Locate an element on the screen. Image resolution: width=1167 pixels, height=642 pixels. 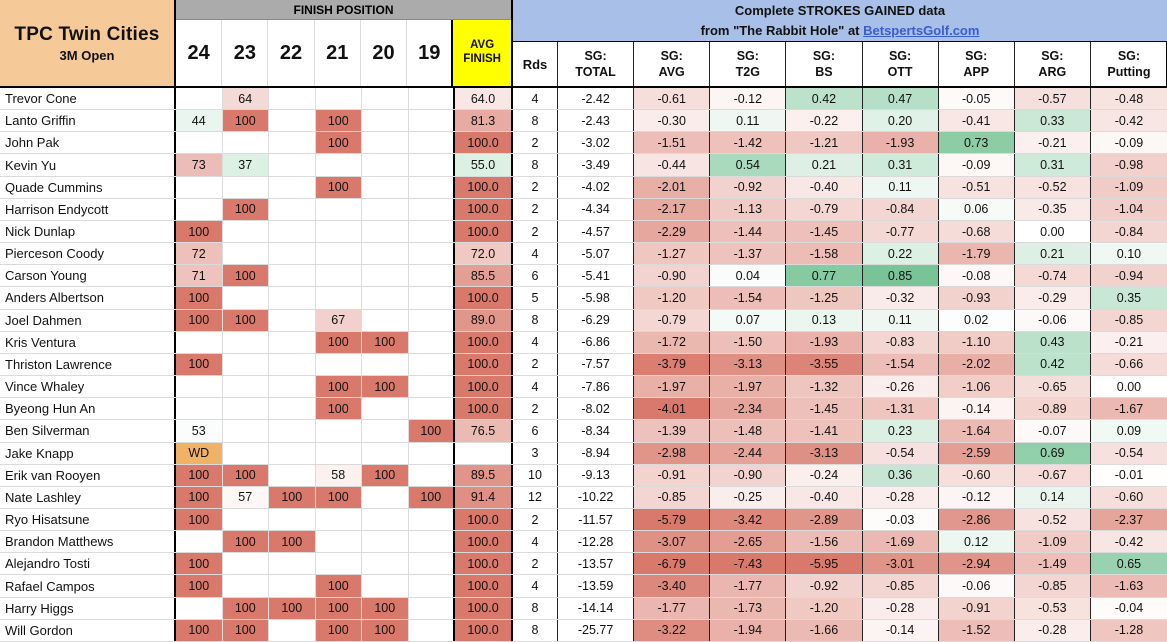
finish-cell-23: 37 is located at coordinates (245, 165).